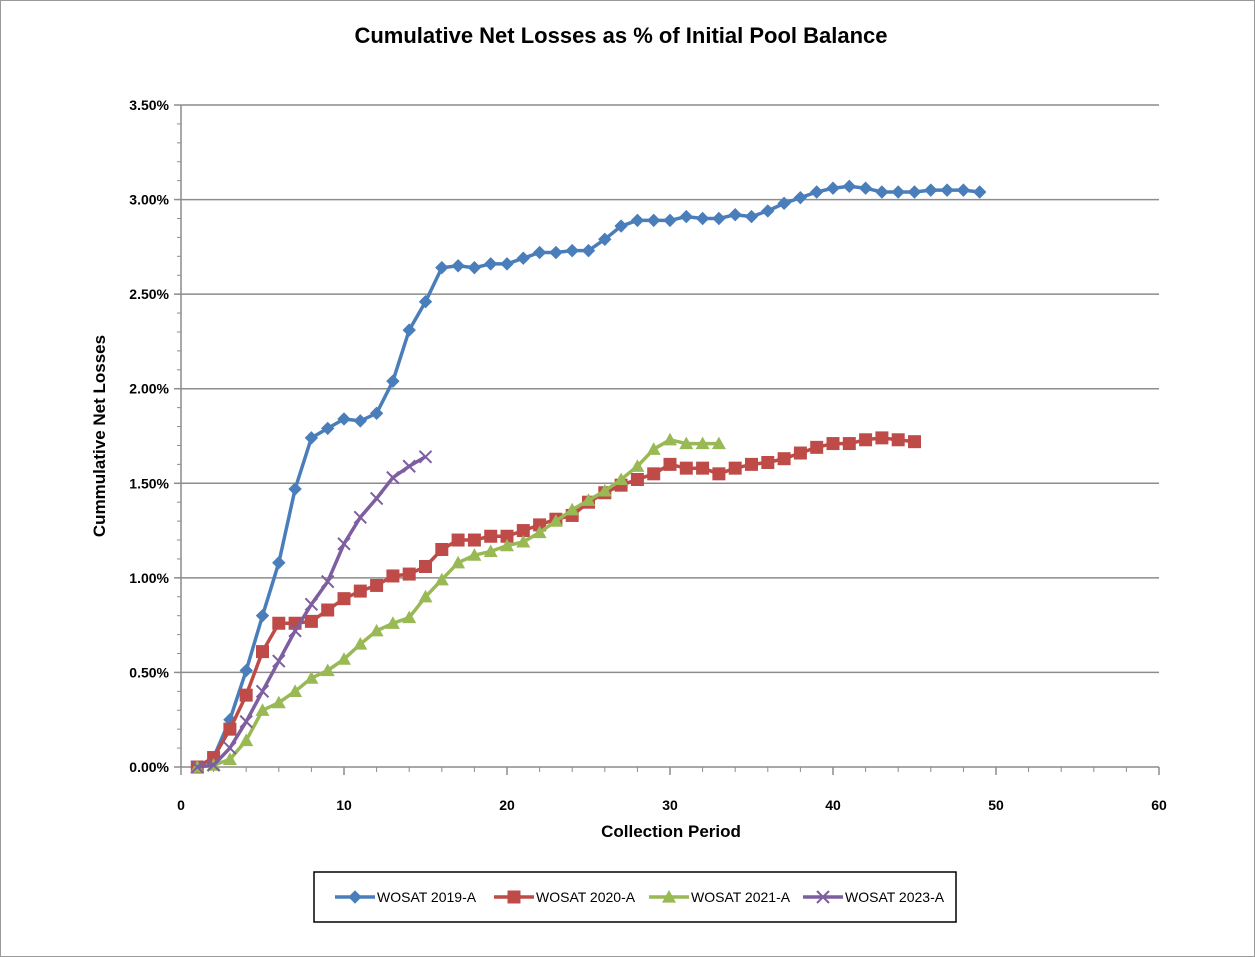 Image resolution: width=1255 pixels, height=957 pixels. I want to click on legend-label: WOSAT 2021-A, so click(741, 897).